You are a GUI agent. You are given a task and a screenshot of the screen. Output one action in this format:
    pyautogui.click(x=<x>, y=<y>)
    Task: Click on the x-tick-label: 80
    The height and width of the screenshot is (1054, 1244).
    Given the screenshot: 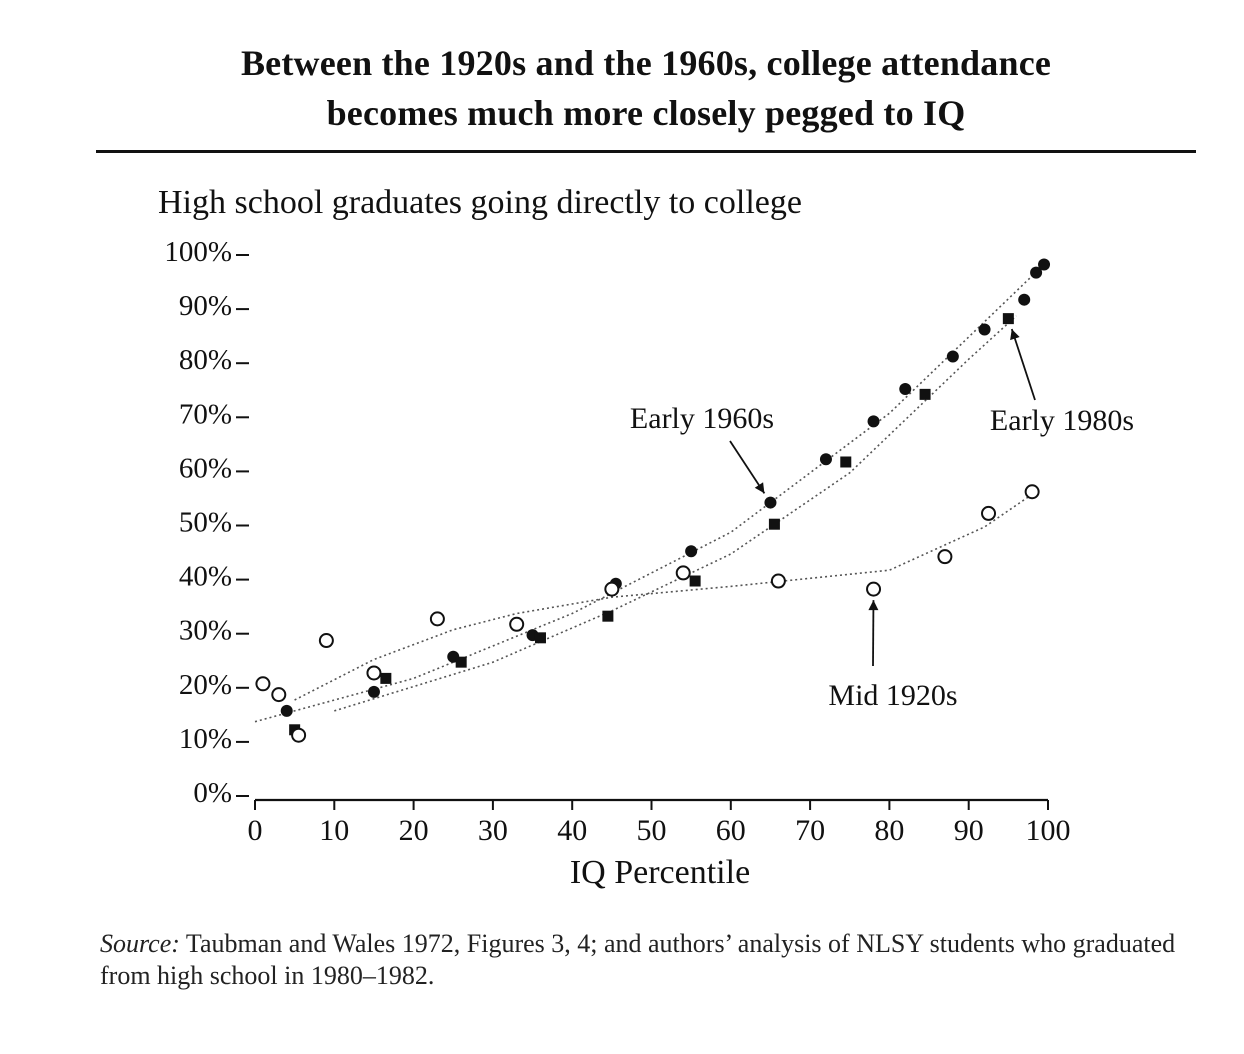 What is the action you would take?
    pyautogui.click(x=889, y=830)
    